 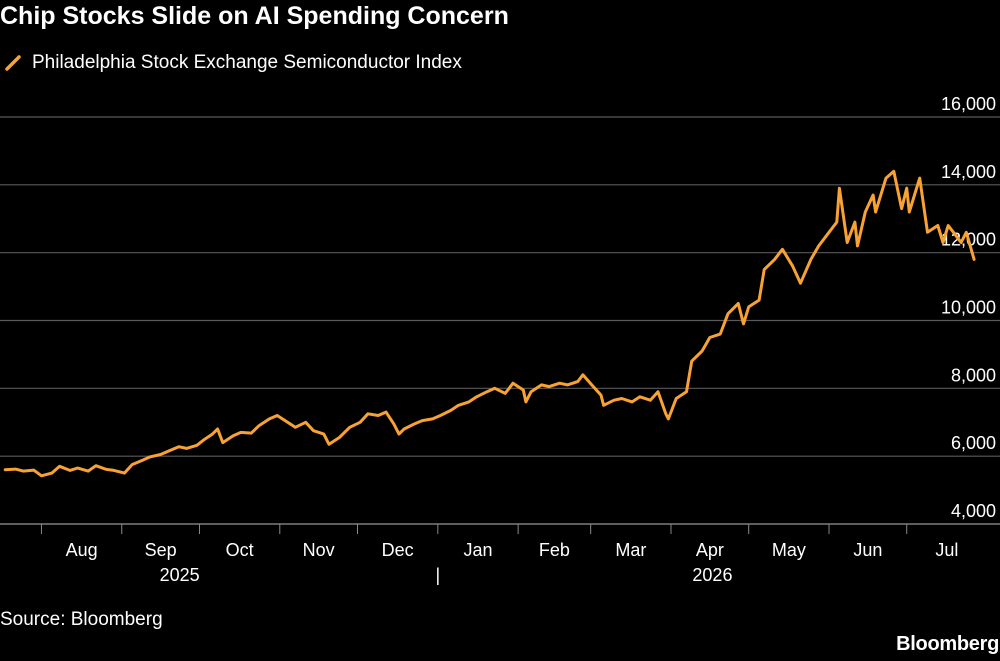 I want to click on y-tick-label: 14,000, so click(x=968, y=172).